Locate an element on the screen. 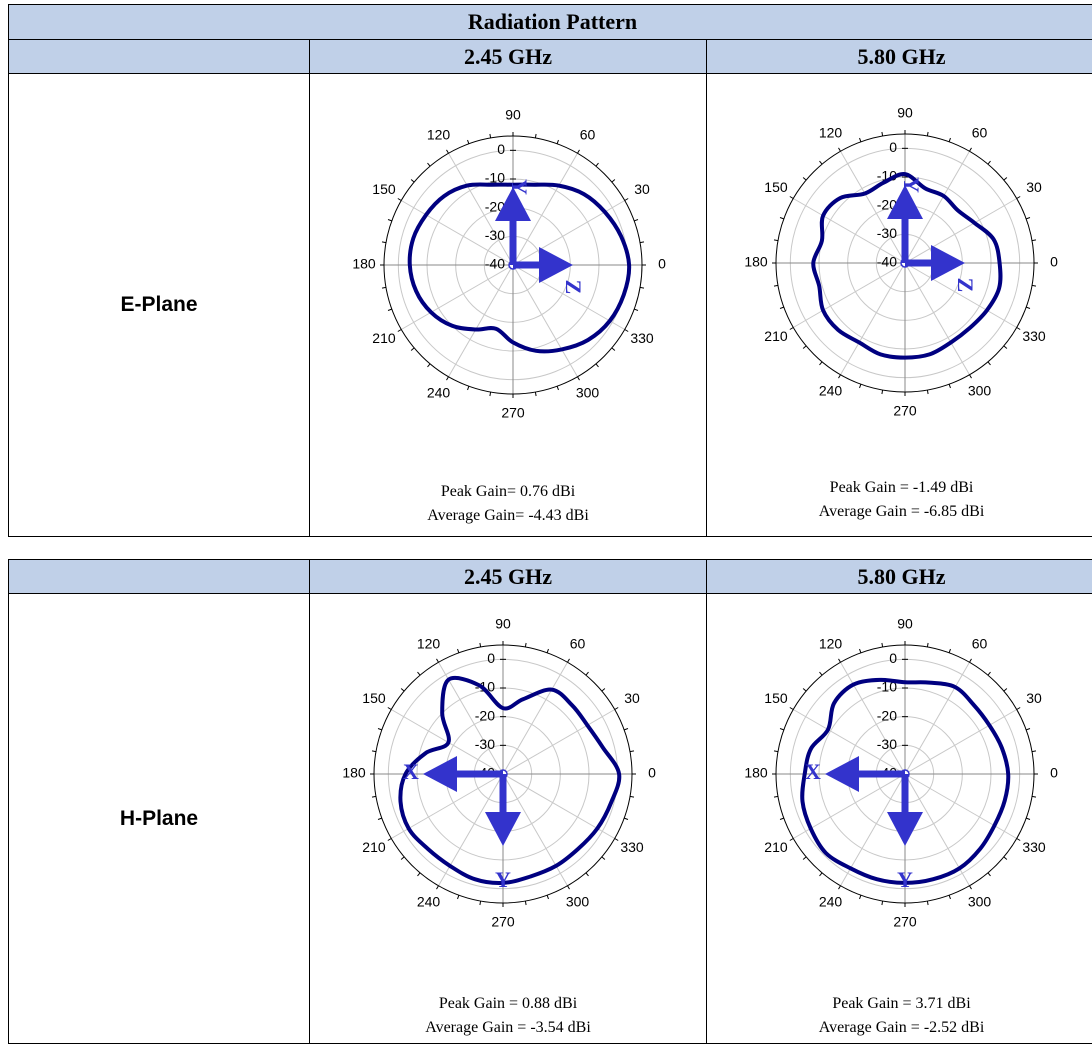 Image resolution: width=1092 pixels, height=1044 pixels. angle-tick-label: 210 is located at coordinates (374, 847).